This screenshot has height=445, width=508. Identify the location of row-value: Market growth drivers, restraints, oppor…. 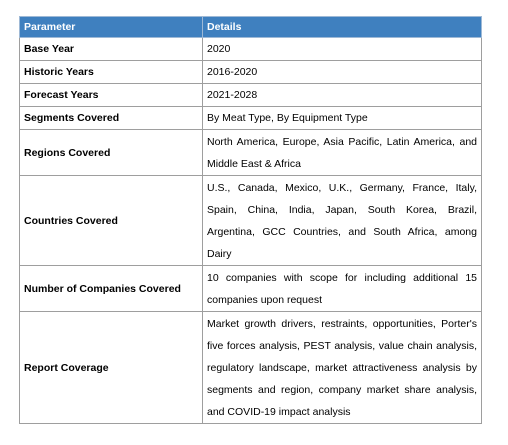
(342, 367).